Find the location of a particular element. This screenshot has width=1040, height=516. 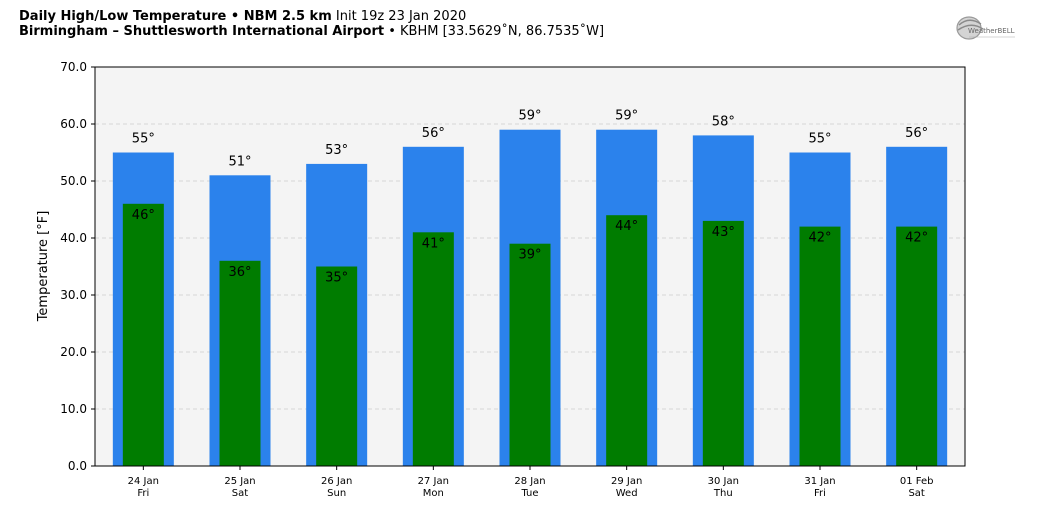

x-tick-day: Tue is located at coordinates (529, 493).